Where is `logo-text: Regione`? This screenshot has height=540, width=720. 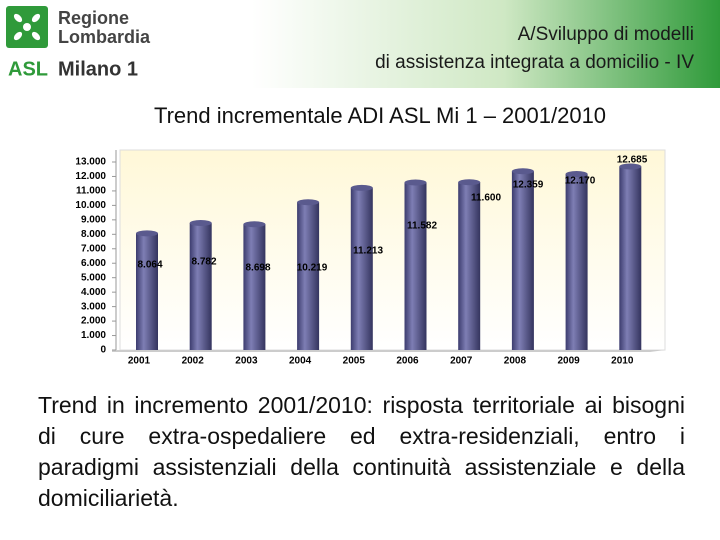
logo-text: Regione is located at coordinates (93, 18).